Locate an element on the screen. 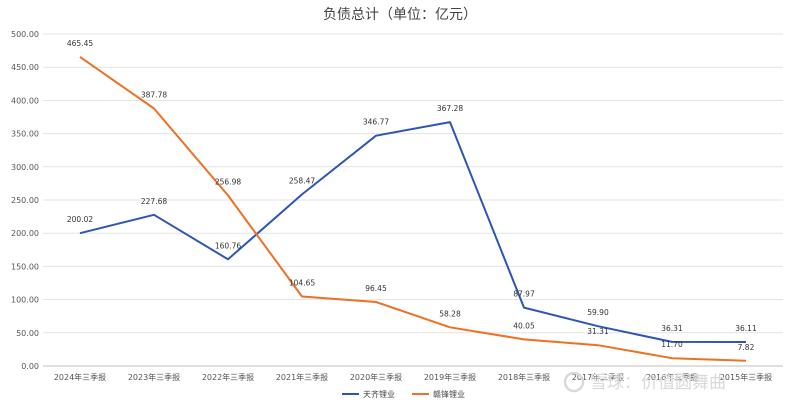 Image resolution: width=800 pixels, height=407 pixels. data-label: 36.11 is located at coordinates (746, 328).